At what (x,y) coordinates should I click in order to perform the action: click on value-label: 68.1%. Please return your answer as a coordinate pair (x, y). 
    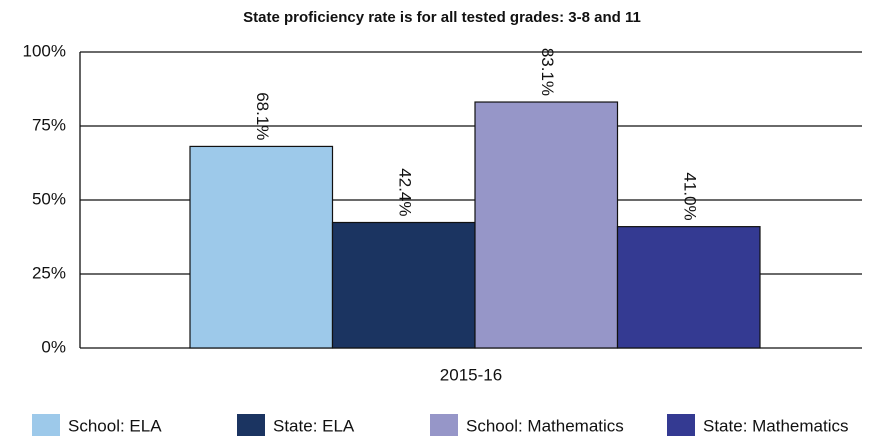
    Looking at the image, I should click on (262, 116).